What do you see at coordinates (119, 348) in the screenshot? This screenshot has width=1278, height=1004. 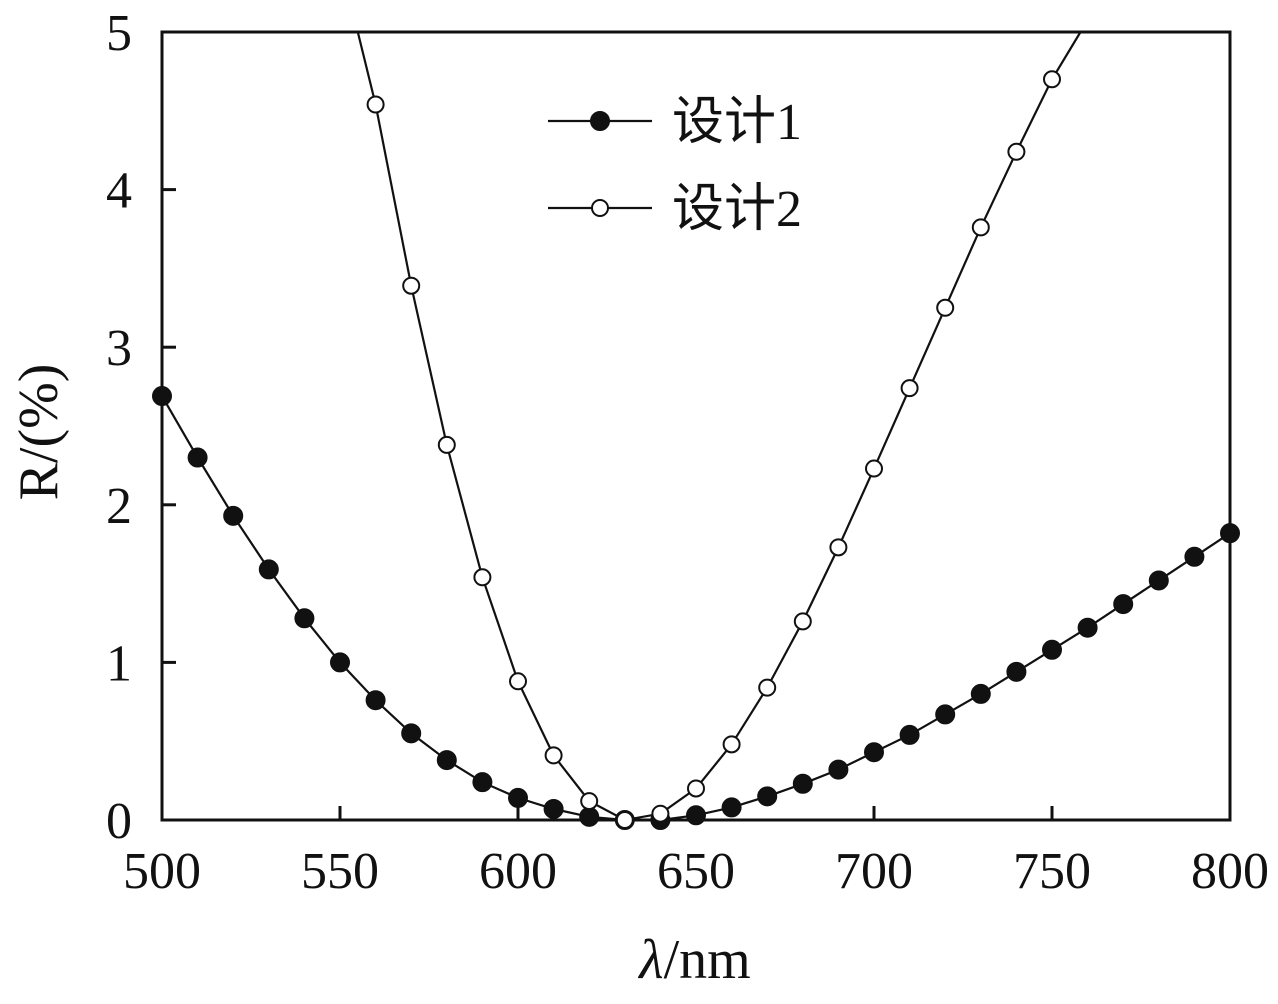 I see `y-tick-label-3: 3` at bounding box center [119, 348].